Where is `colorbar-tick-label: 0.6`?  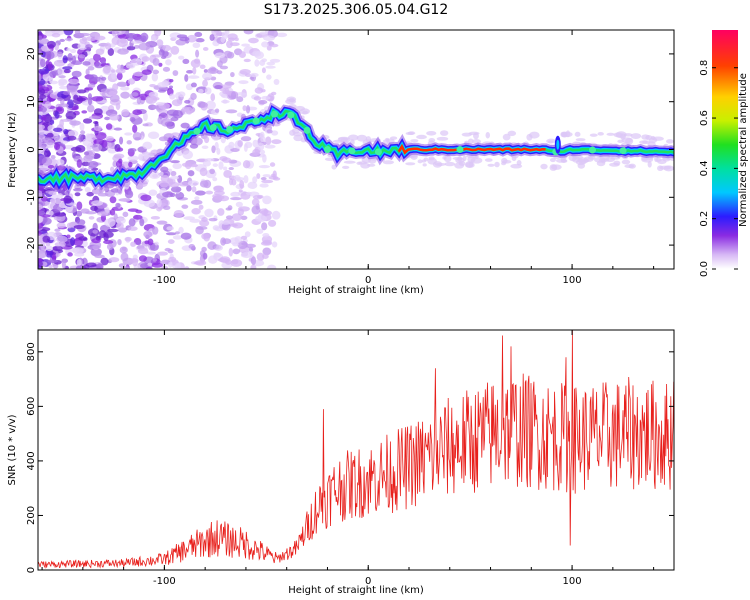
colorbar-tick-label: 0.6 is located at coordinates (704, 118).